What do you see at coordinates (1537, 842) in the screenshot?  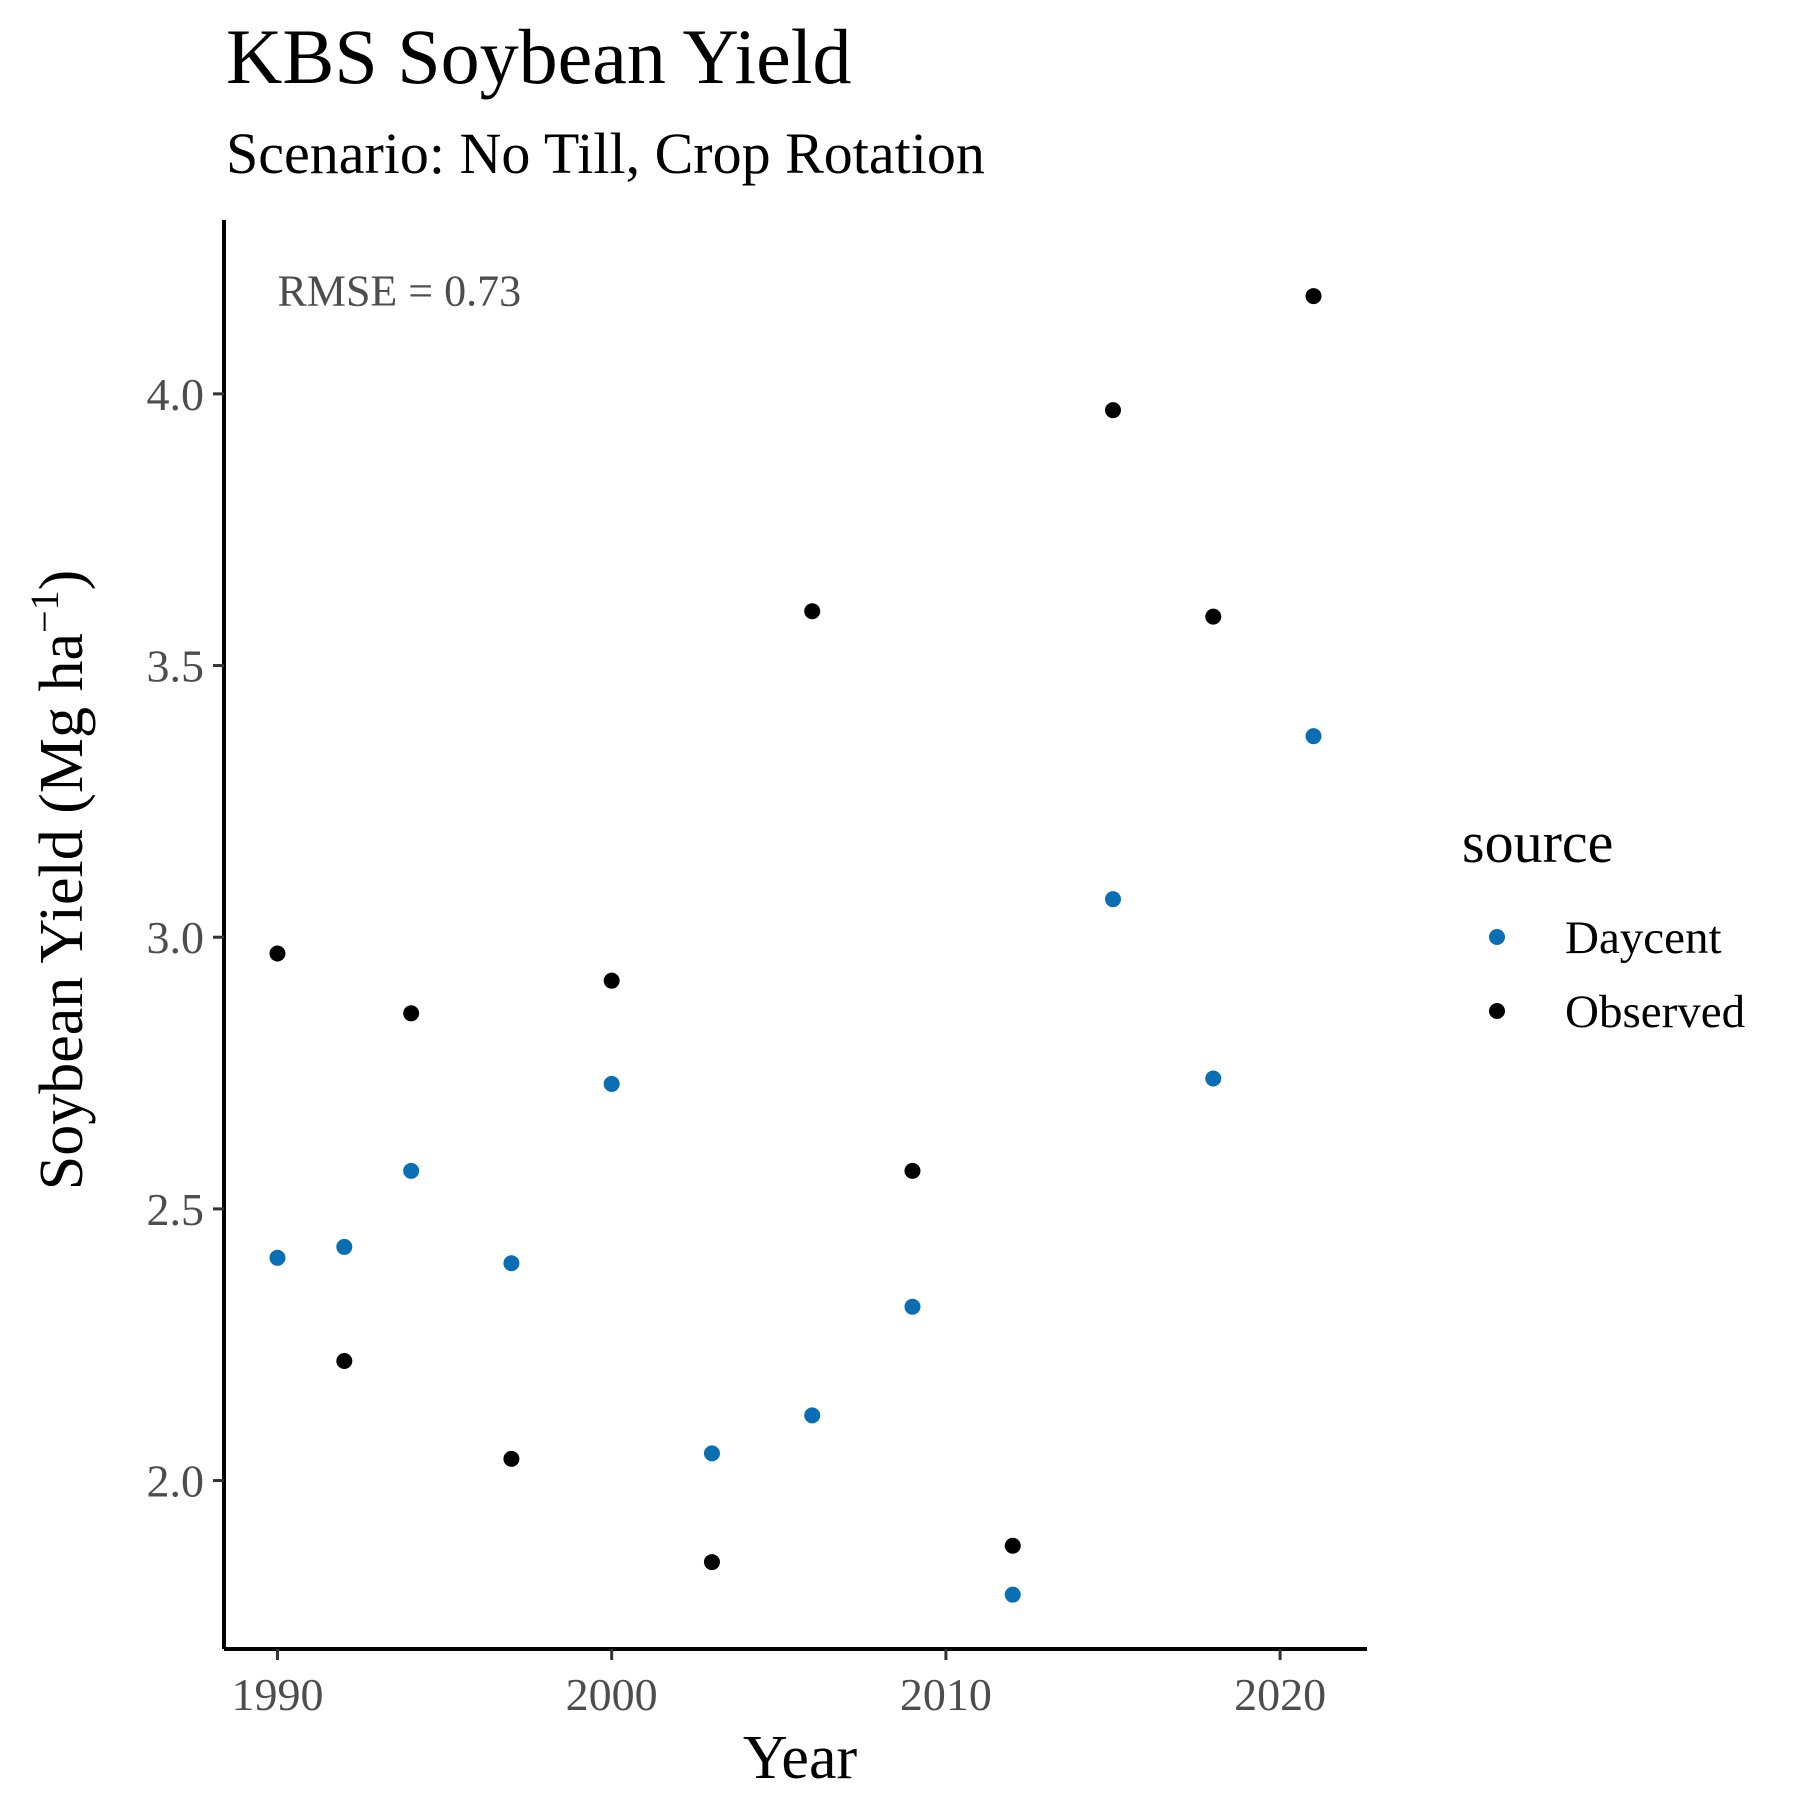 I see `legend-title: source` at bounding box center [1537, 842].